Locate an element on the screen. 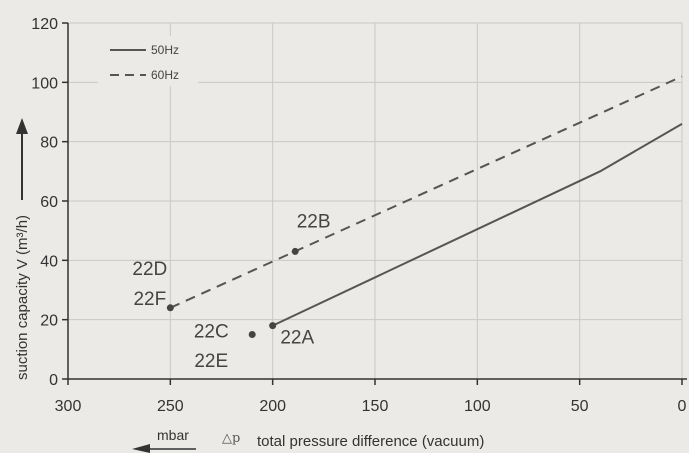 This screenshot has height=453, width=689. y-axis-arrow-icon is located at coordinates (22, 126).